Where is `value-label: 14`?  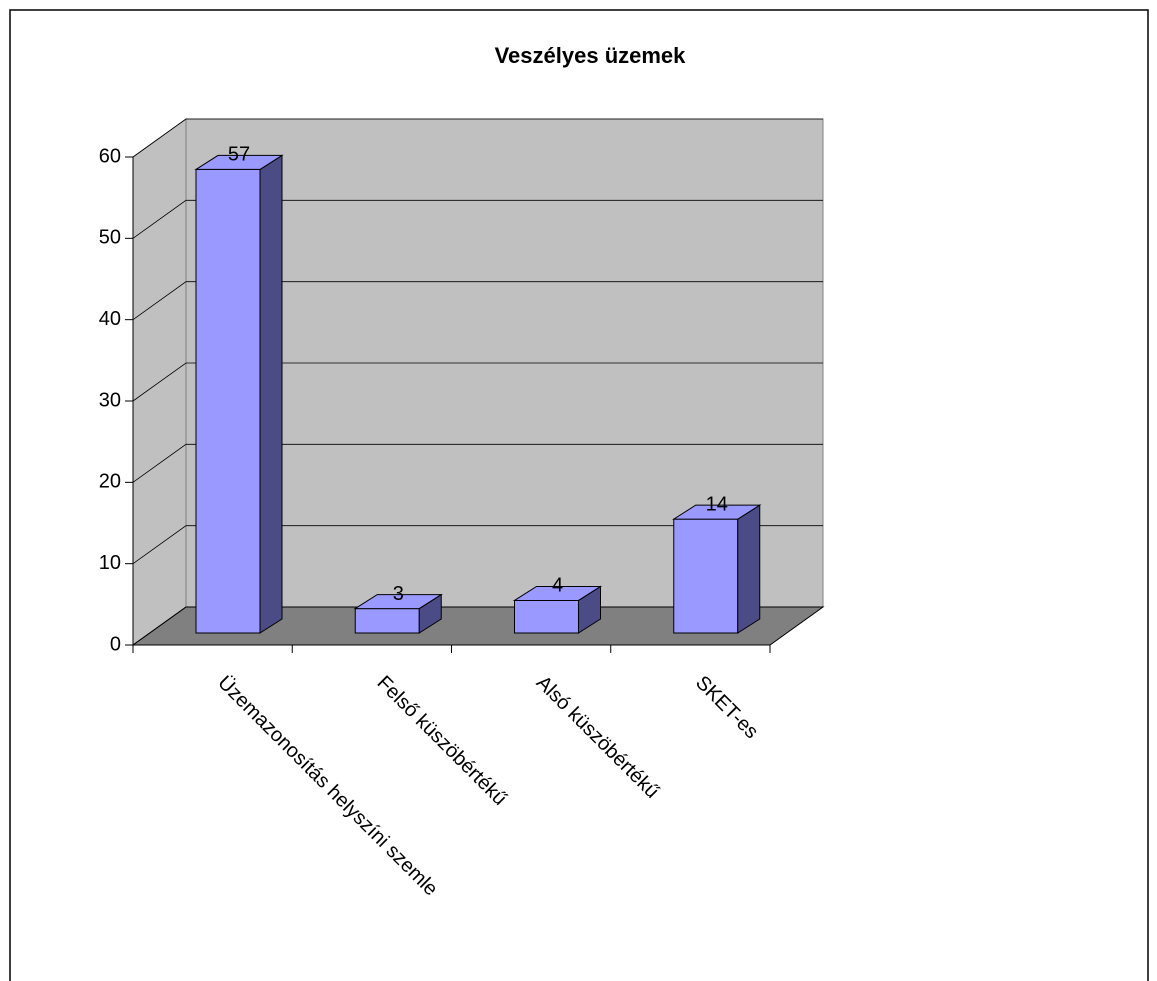 value-label: 14 is located at coordinates (717, 504).